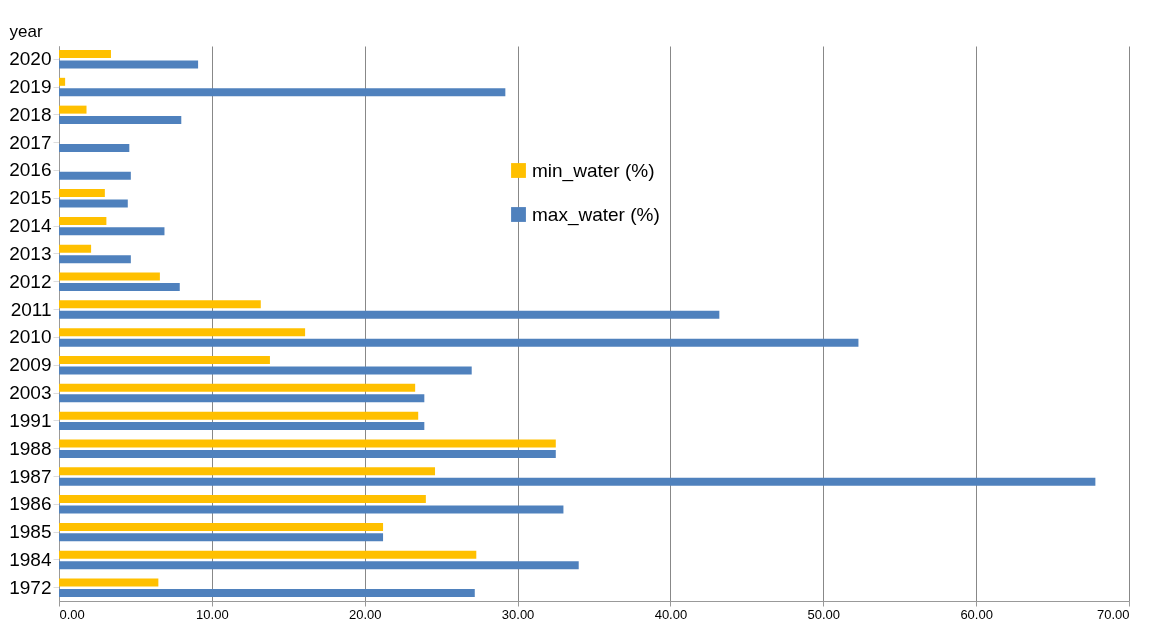  I want to click on y-tick-label: 2012, so click(30, 281).